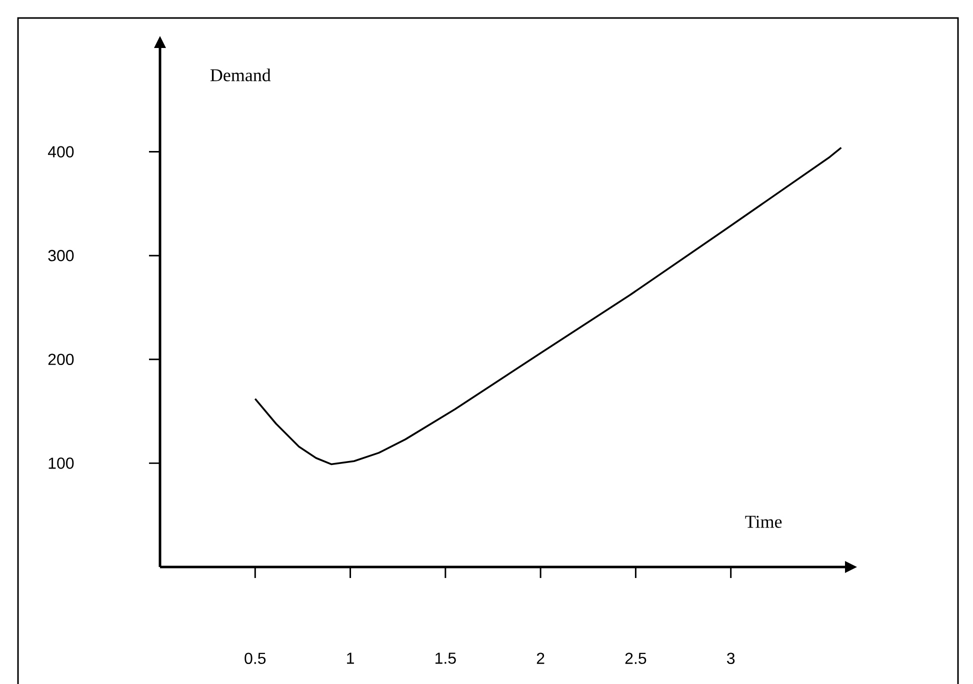 The width and height of the screenshot is (973, 684). Describe the element at coordinates (61, 463) in the screenshot. I see `y-tick-label: 100` at that location.